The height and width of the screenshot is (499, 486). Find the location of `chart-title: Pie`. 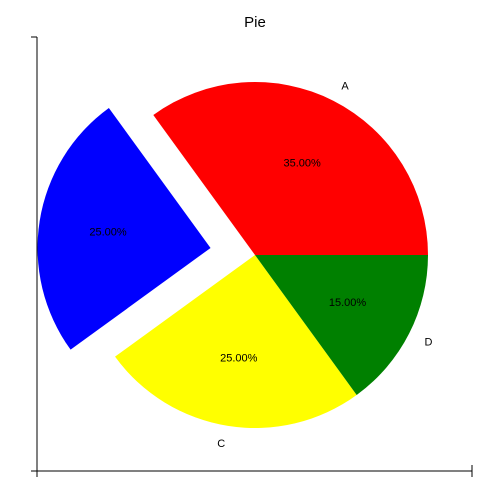

chart-title: Pie is located at coordinates (255, 22).